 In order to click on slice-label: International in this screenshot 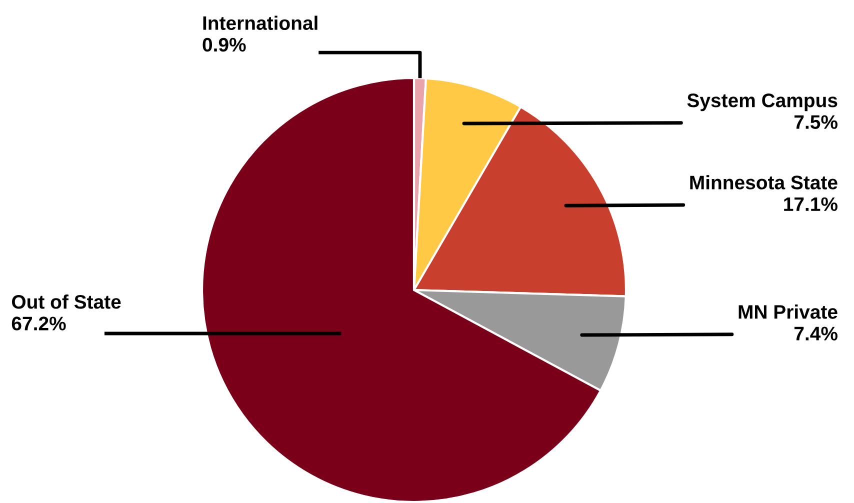, I will do `click(260, 23)`.